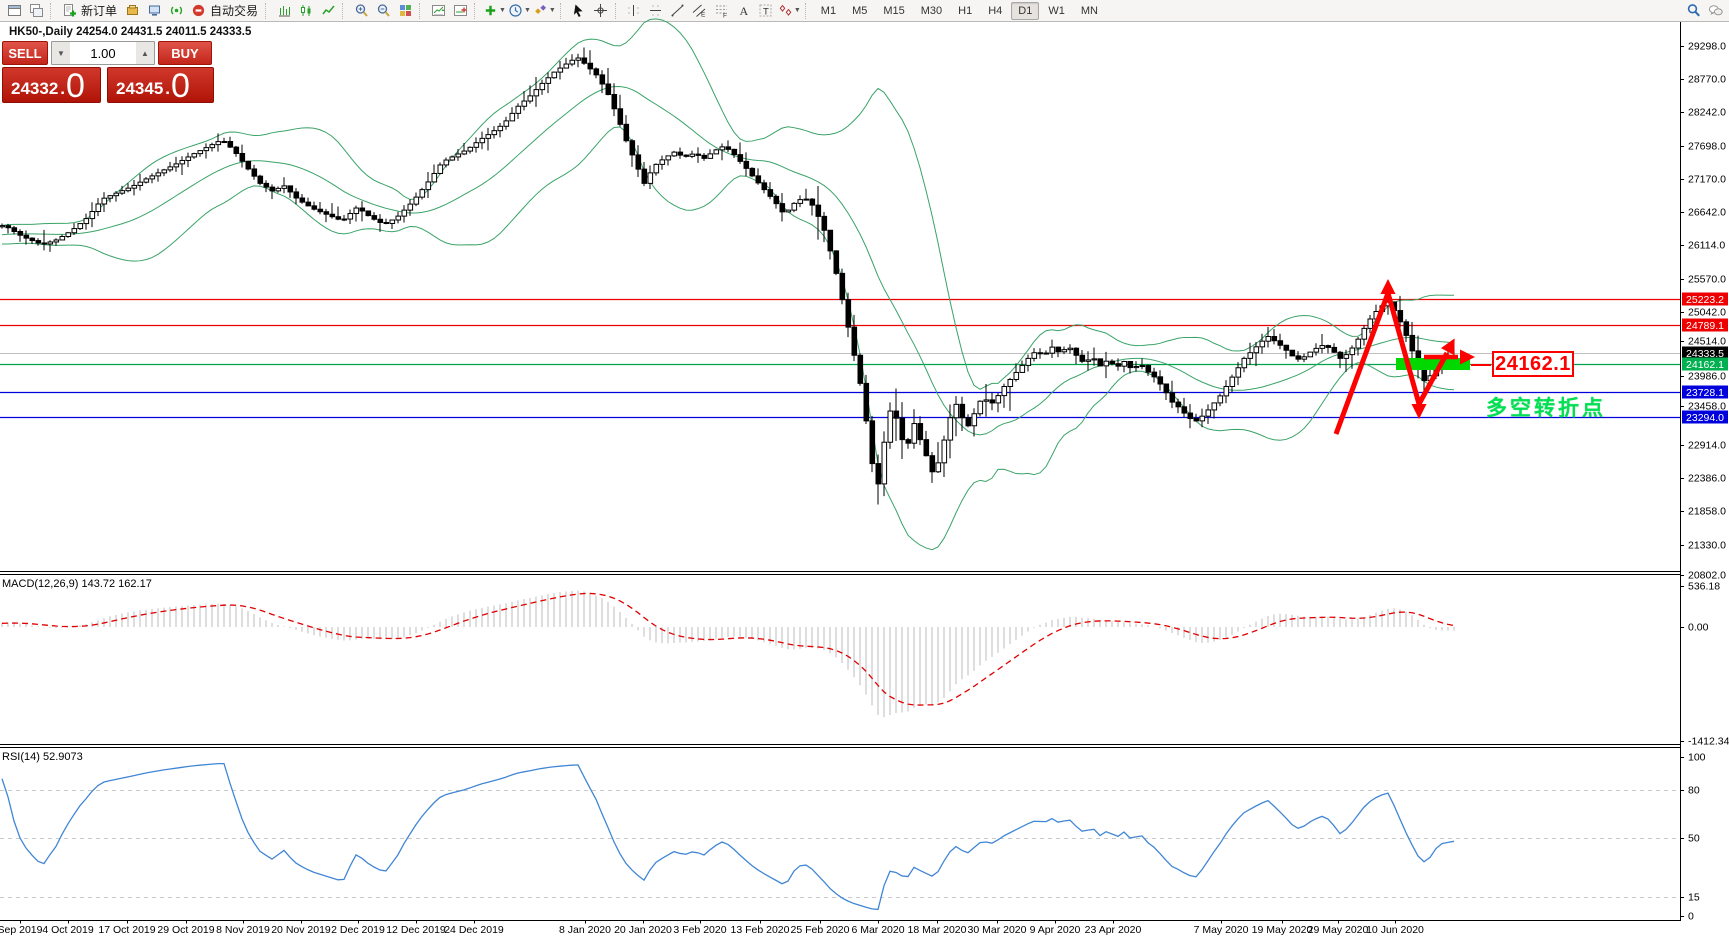 The height and width of the screenshot is (946, 1729). I want to click on price-tick-label: 26114.0, so click(1706, 246).